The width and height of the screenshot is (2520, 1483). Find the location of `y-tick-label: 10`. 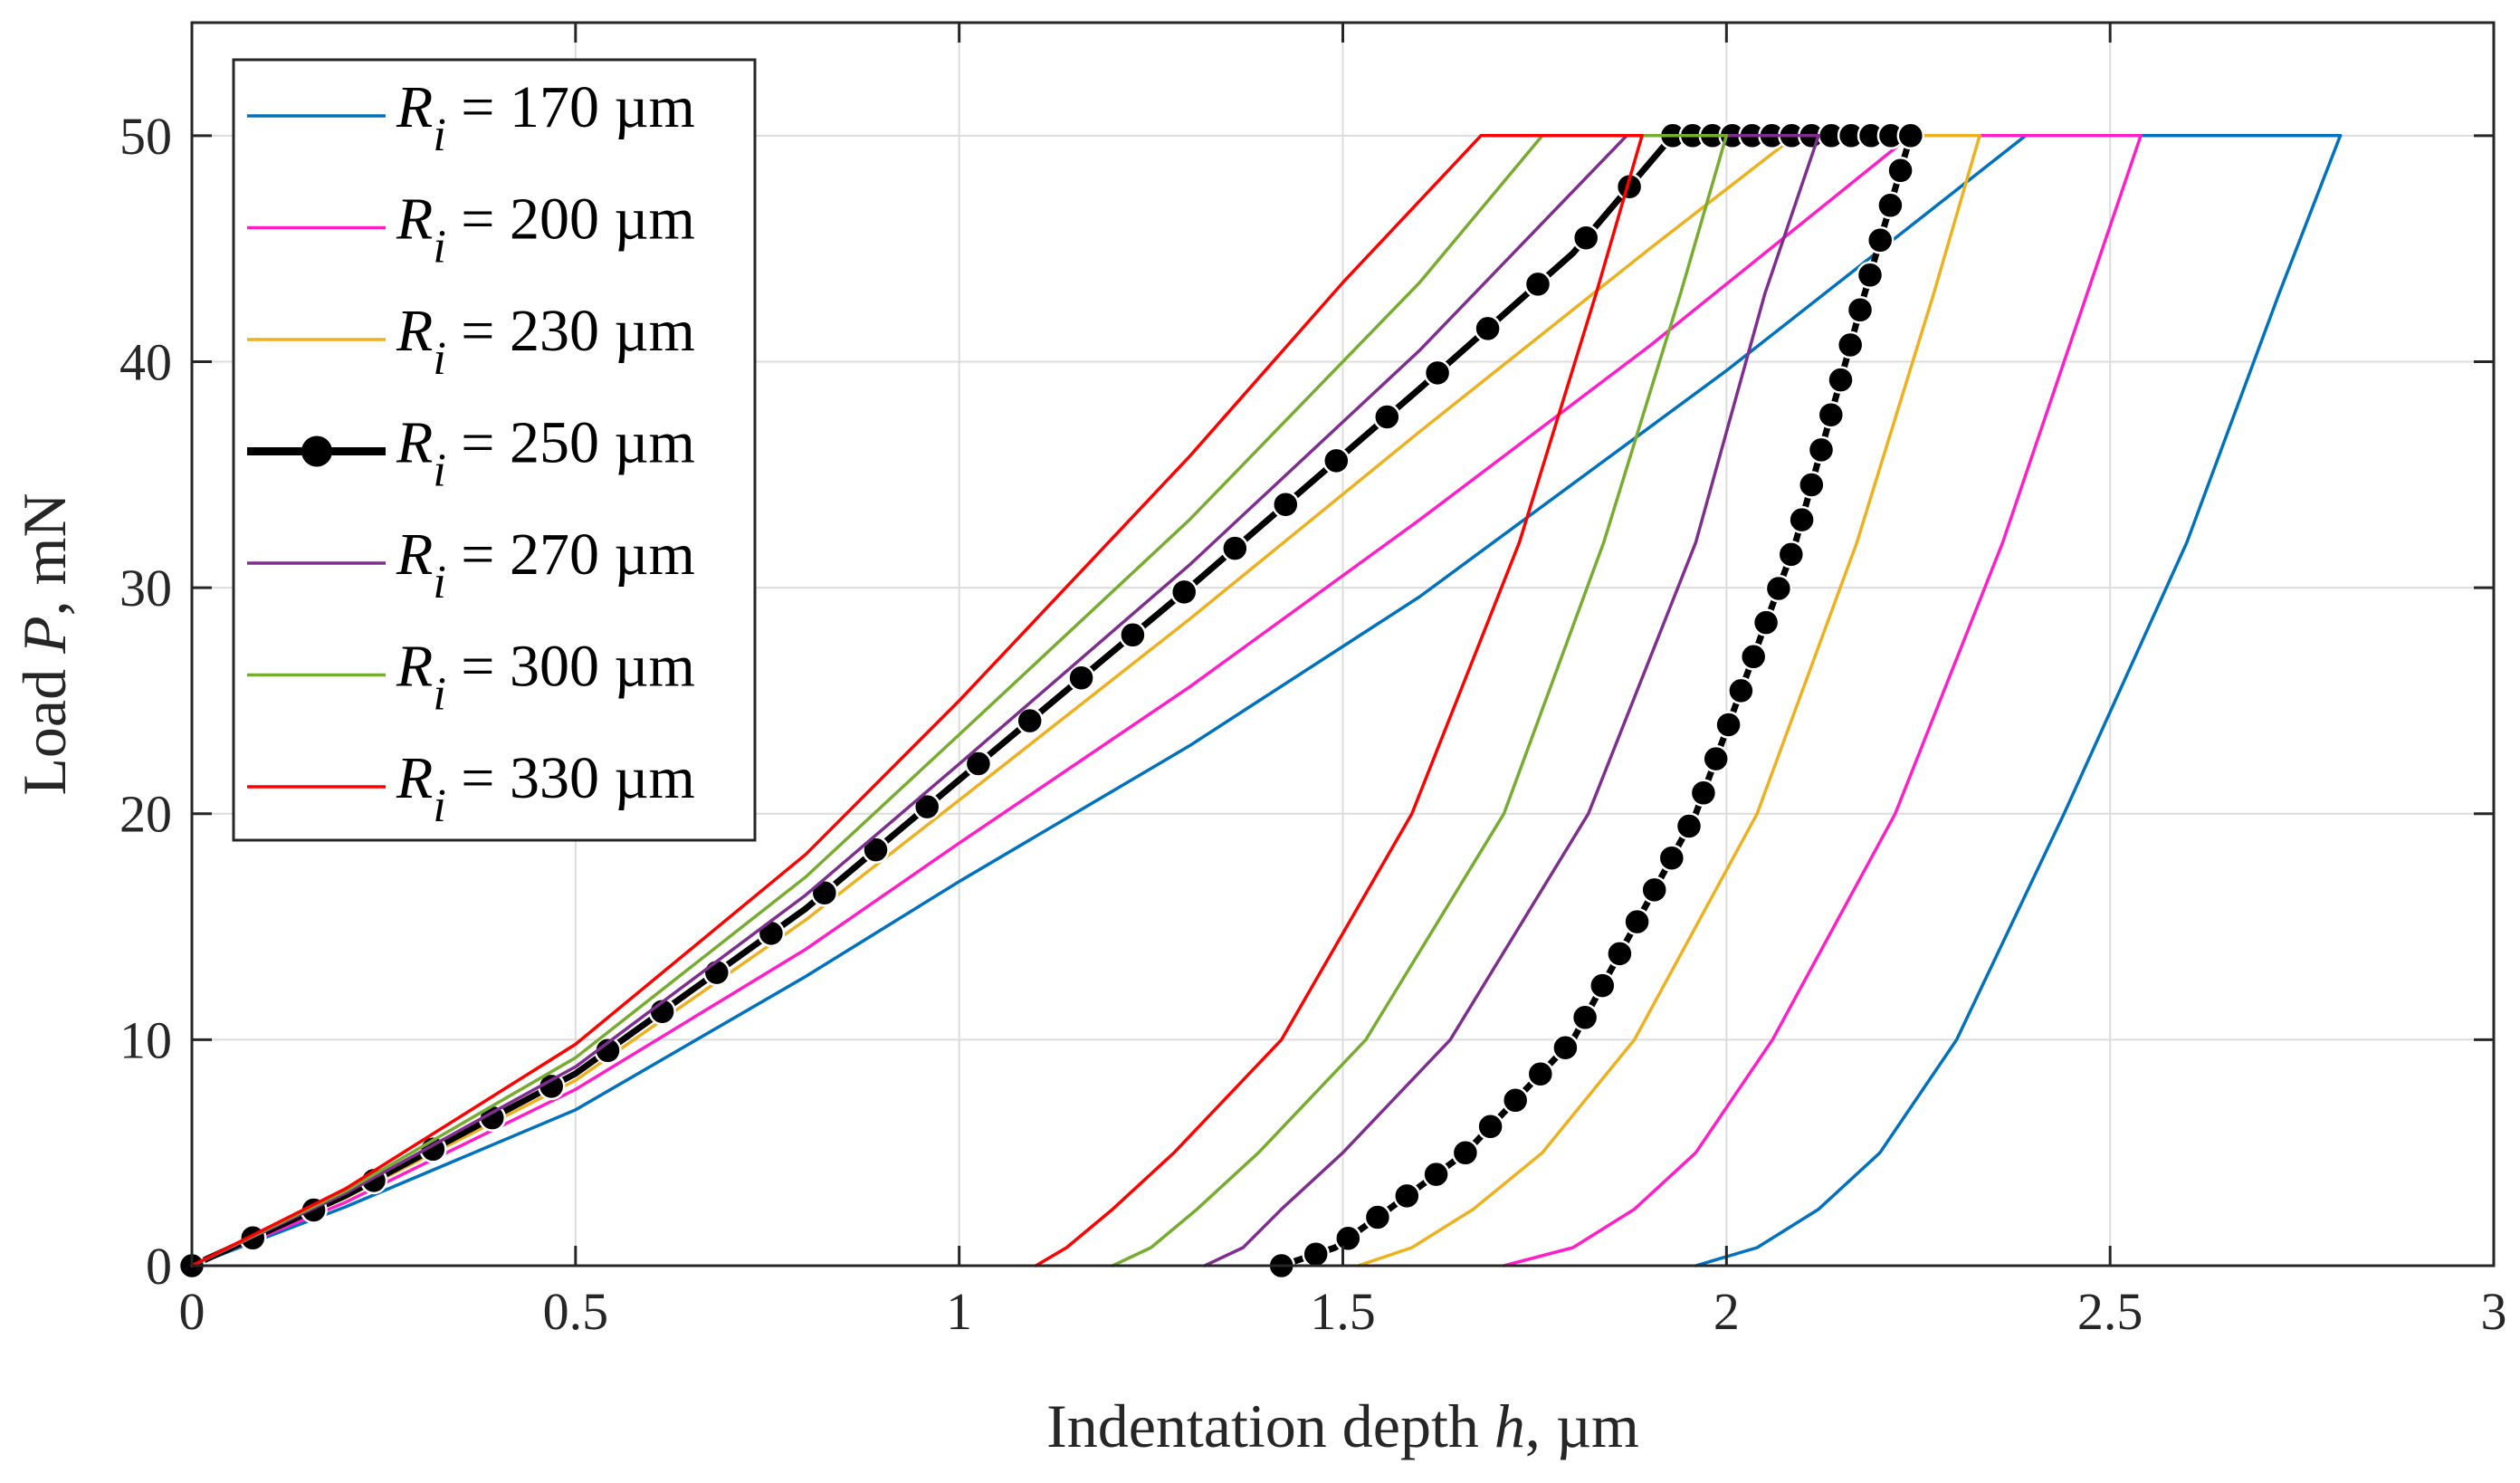

y-tick-label: 10 is located at coordinates (145, 1039).